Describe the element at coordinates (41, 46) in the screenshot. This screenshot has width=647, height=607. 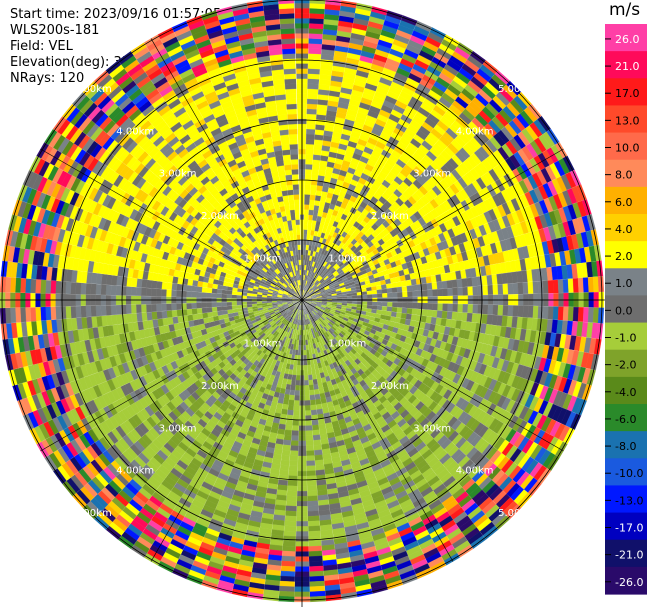
I see `field-label: Field: VEL` at that location.